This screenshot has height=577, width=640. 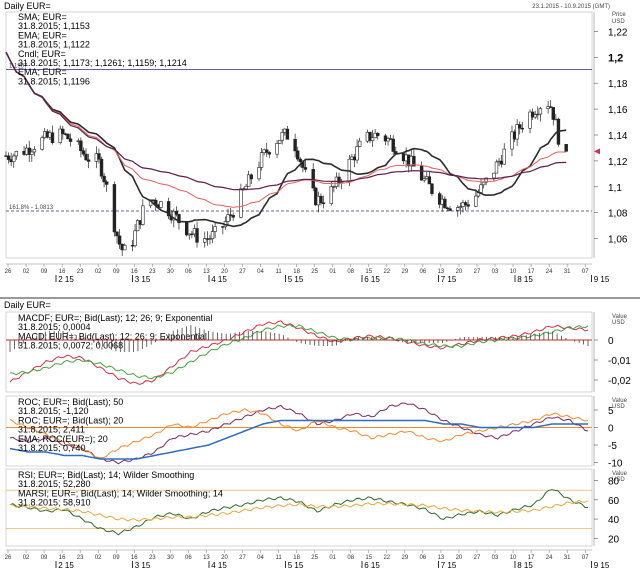 I want to click on panel-legend-entry: 31.8.2015; 52,280, so click(x=54, y=484).